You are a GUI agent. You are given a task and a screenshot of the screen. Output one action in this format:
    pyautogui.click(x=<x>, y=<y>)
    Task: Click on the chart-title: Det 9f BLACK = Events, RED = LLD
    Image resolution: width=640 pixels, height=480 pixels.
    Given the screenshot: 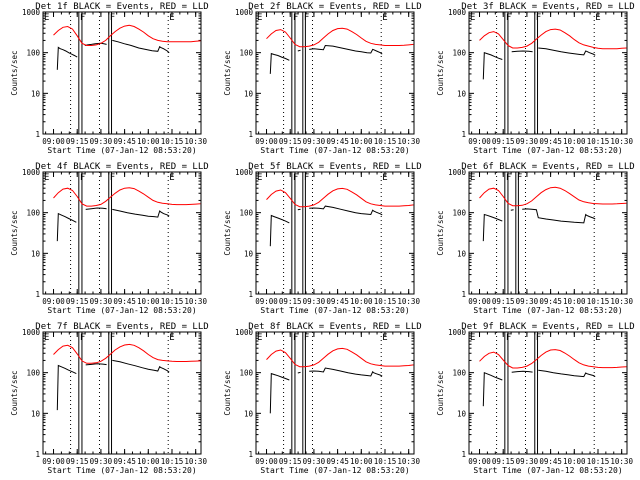 What is the action you would take?
    pyautogui.click(x=547, y=327)
    